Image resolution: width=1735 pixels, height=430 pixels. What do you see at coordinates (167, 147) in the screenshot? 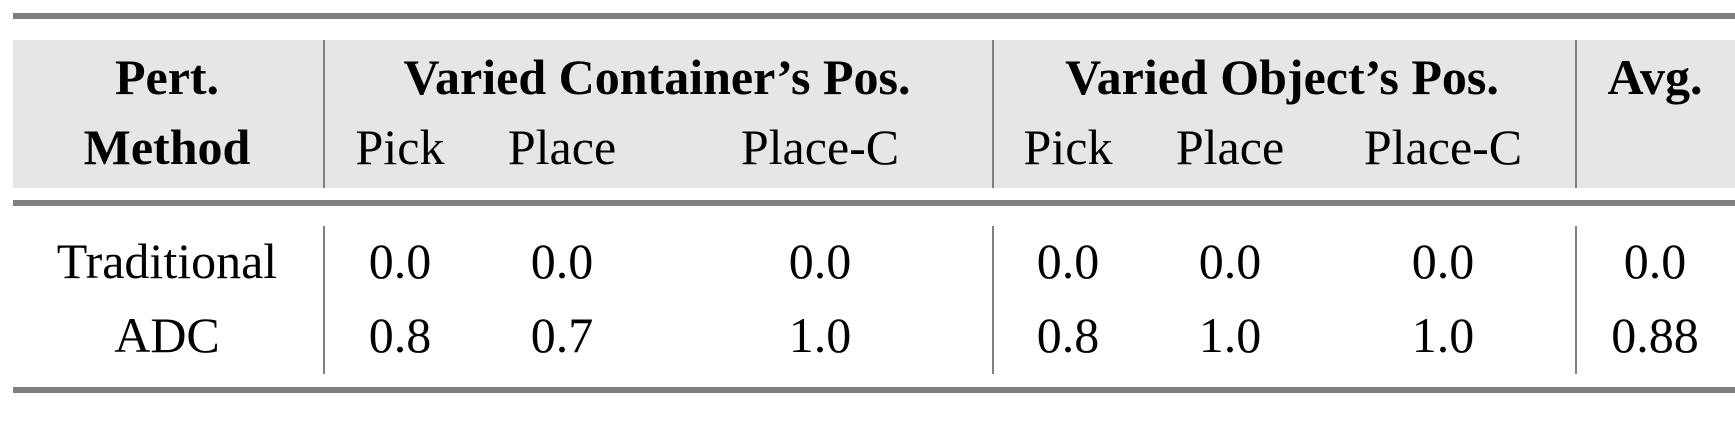
I see `header-method-line2: Method` at bounding box center [167, 147].